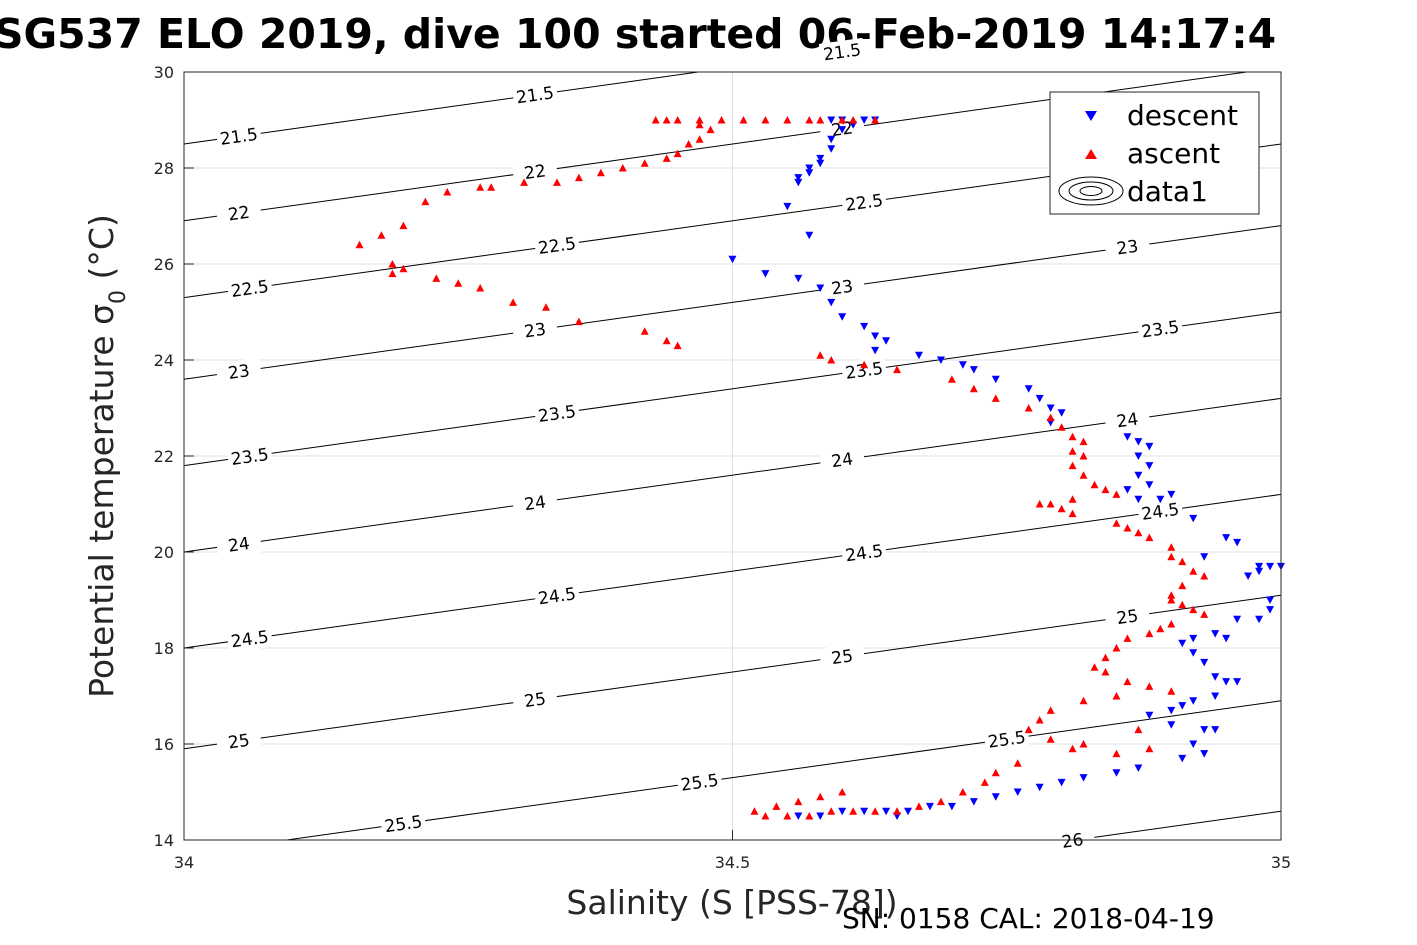  Describe the element at coordinates (164, 168) in the screenshot. I see `y-tick-label: 28` at that location.